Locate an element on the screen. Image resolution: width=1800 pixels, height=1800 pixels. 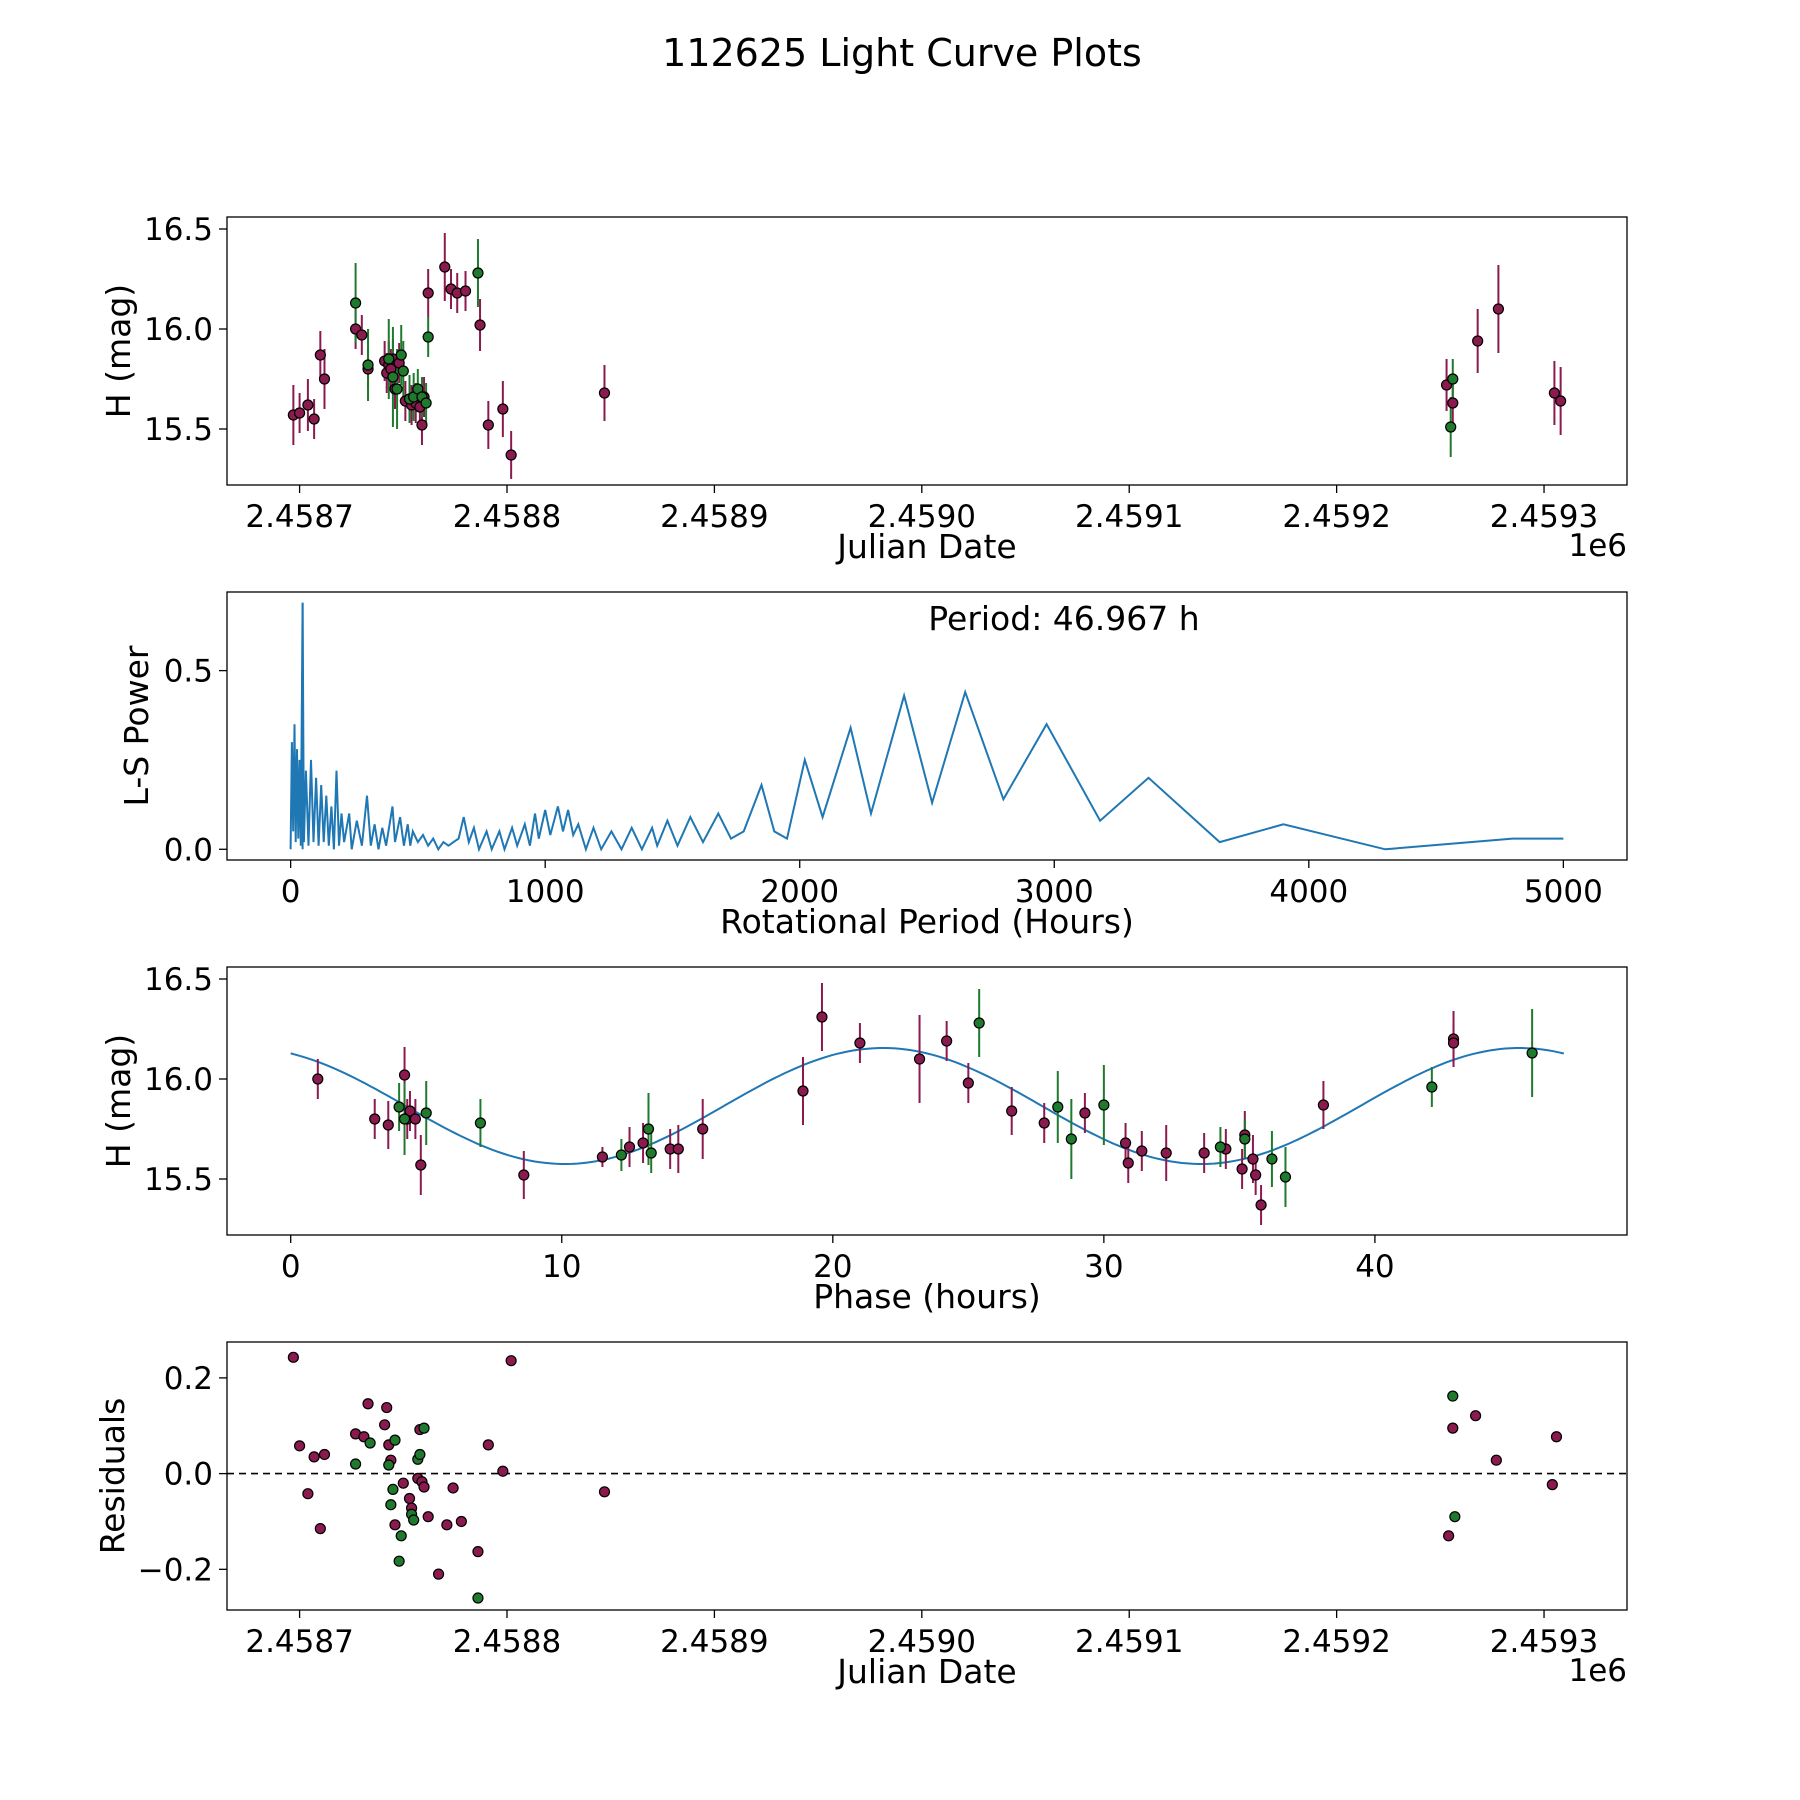
periodogram-ytick-label: 0.5 is located at coordinates (188, 672).